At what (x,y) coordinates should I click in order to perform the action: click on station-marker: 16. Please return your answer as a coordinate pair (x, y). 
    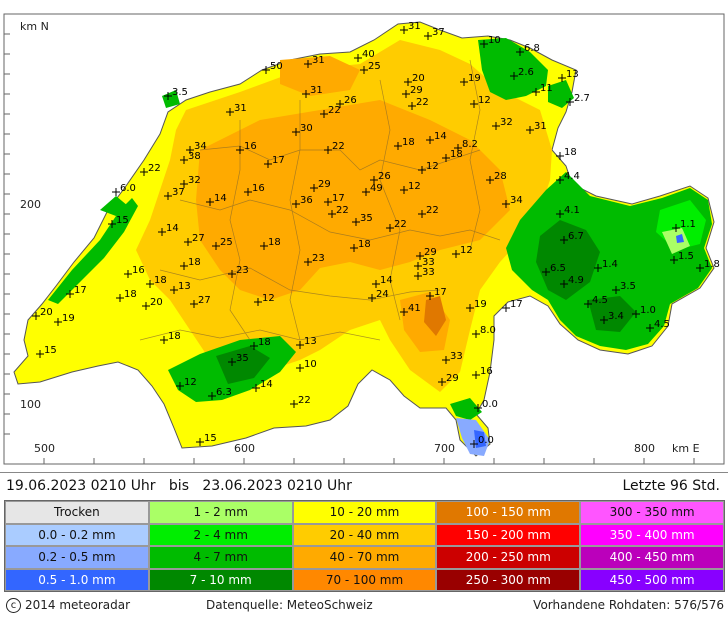
    Looking at the image, I should click on (134, 271).